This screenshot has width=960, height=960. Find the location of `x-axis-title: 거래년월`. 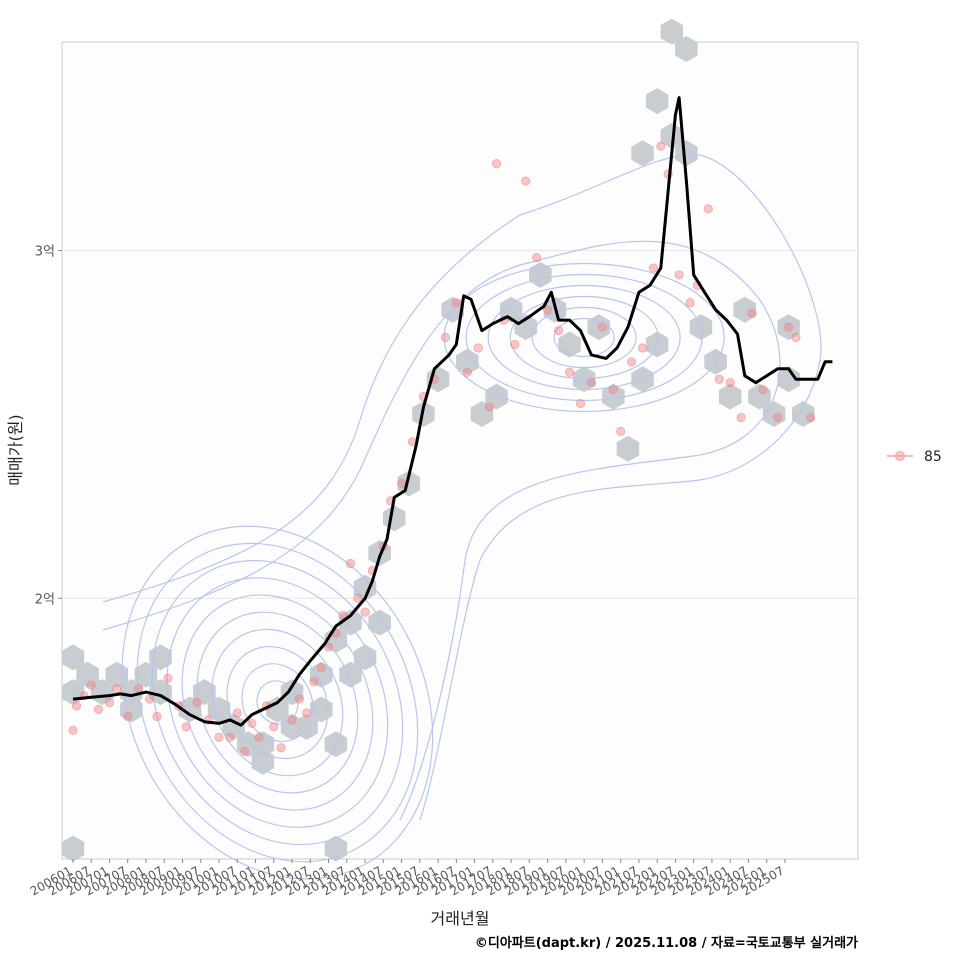

x-axis-title: 거래년월 is located at coordinates (460, 918).